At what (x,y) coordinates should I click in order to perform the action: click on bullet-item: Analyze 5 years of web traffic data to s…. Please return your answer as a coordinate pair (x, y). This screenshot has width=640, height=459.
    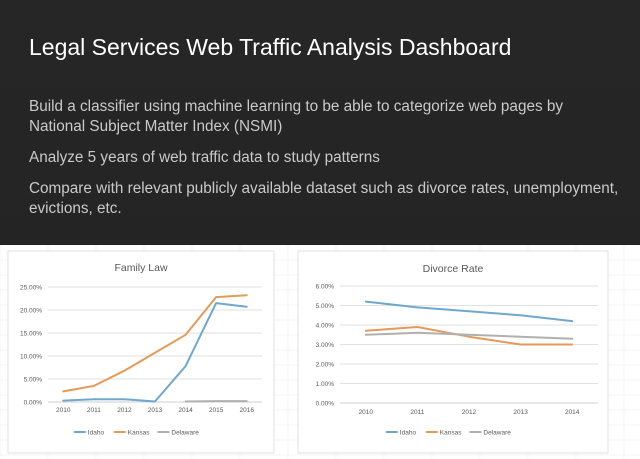
    Looking at the image, I should click on (204, 157).